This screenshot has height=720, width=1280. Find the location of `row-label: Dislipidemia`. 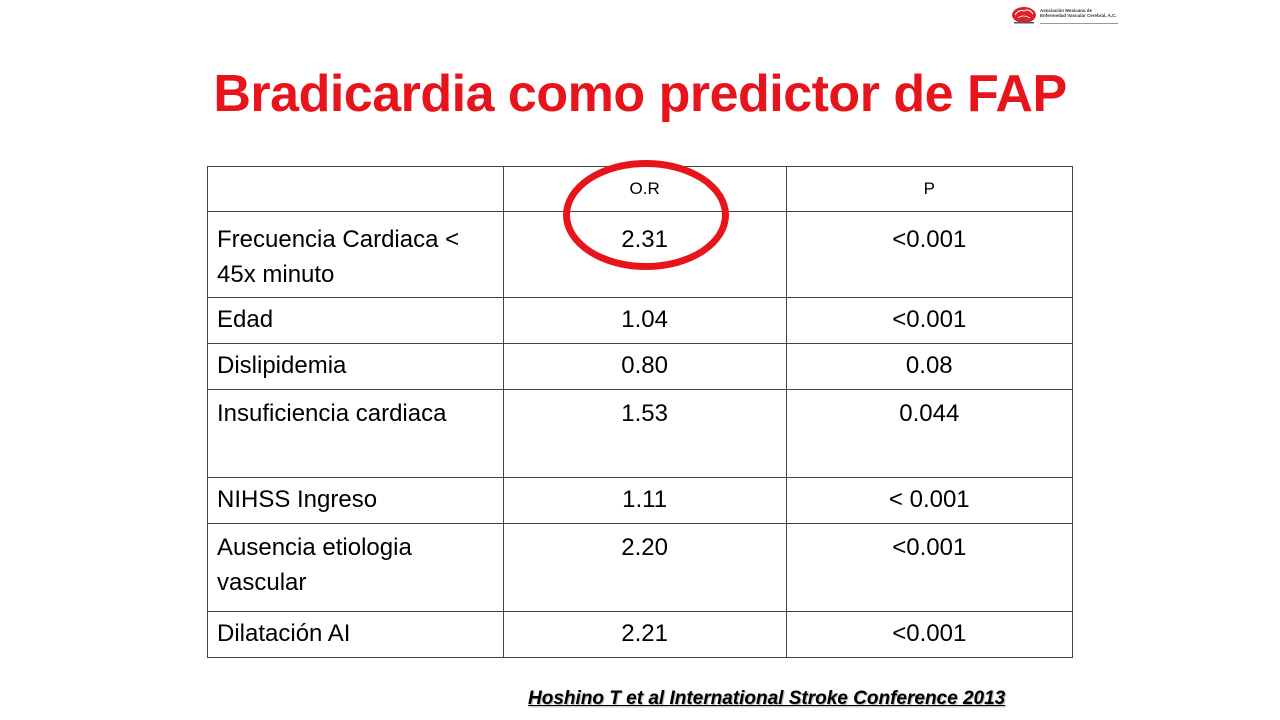

row-label: Dislipidemia is located at coordinates (355, 366).